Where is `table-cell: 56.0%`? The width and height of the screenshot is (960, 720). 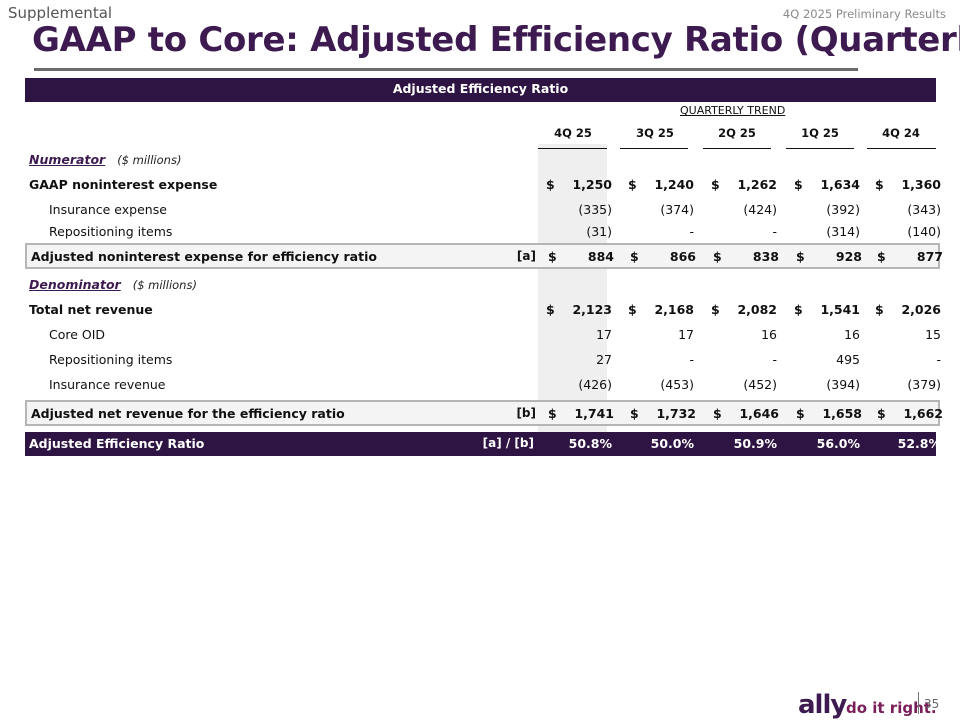
table-cell: 56.0% is located at coordinates (827, 444).